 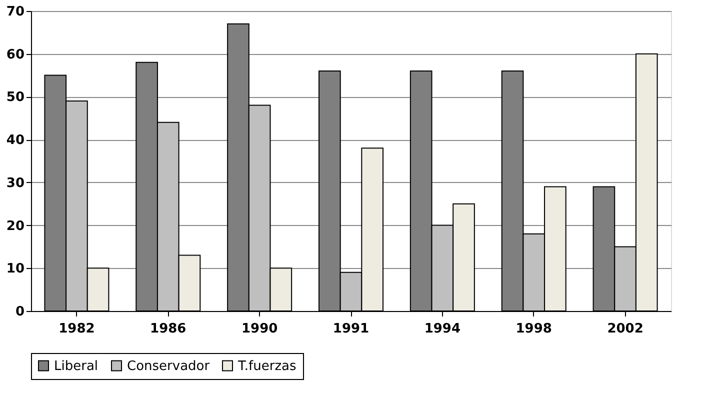 What do you see at coordinates (76, 366) in the screenshot?
I see `legend-label: Liberal` at bounding box center [76, 366].